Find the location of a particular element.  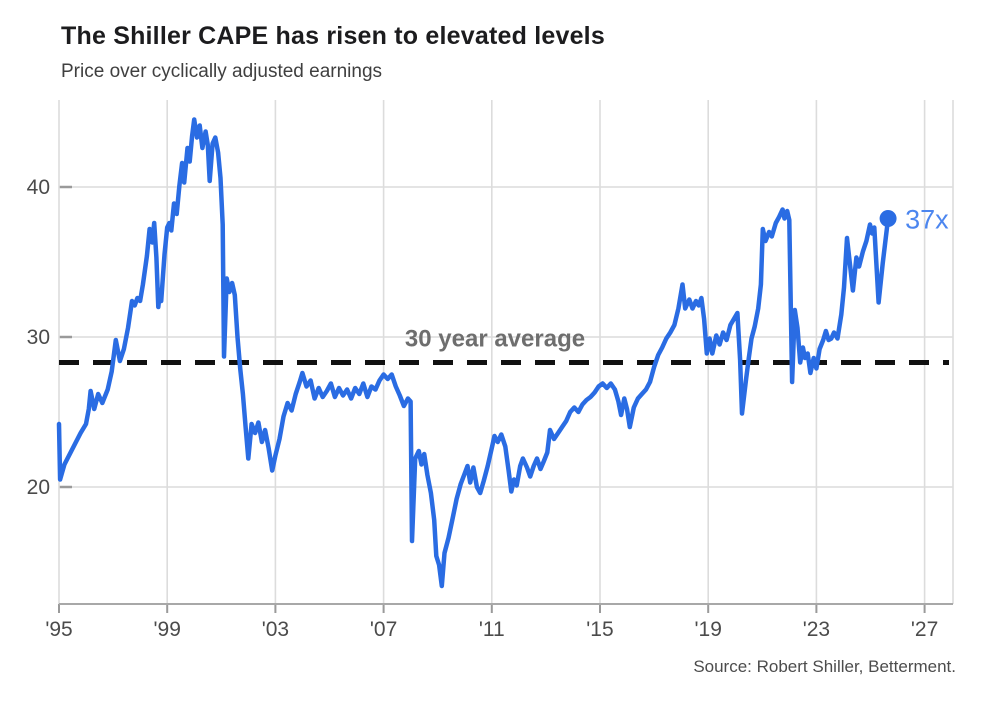

source-note: Source: Robert Shiller, Betterment. is located at coordinates (824, 666).